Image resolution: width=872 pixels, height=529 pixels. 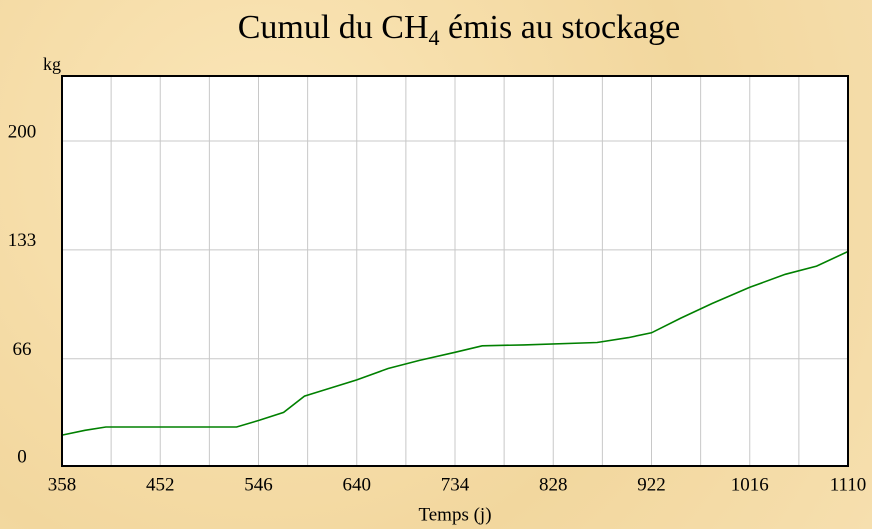 What do you see at coordinates (454, 514) in the screenshot?
I see `x-axis-label: Temps (j)` at bounding box center [454, 514].